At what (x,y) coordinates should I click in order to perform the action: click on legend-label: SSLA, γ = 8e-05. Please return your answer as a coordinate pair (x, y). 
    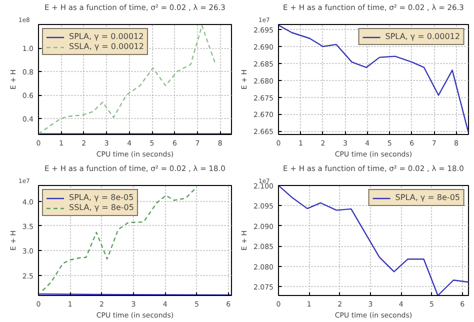
    Looking at the image, I should click on (101, 207).